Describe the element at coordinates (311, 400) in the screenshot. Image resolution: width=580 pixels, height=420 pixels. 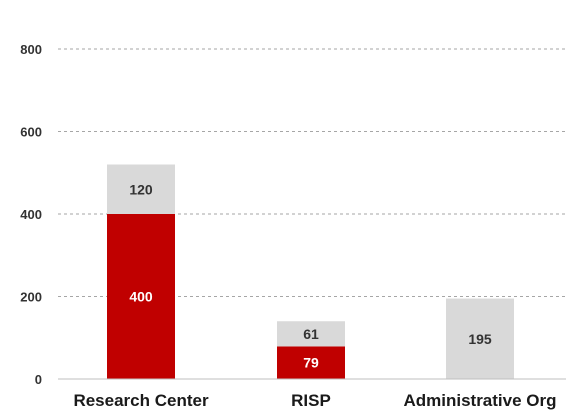
I see `category-label-1: RISP` at that location.